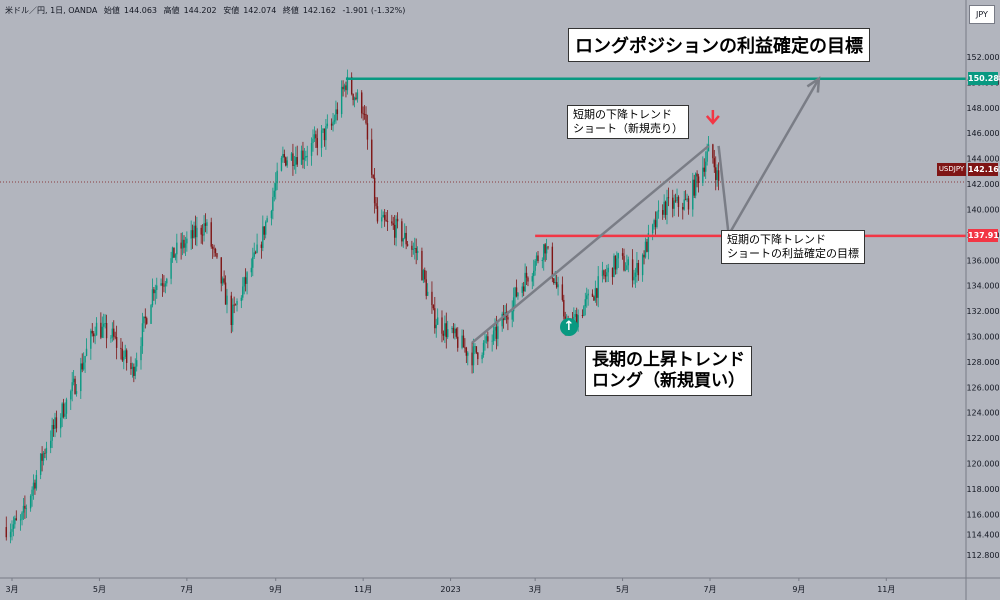 Image resolution: width=1000 pixels, height=600 pixels. Describe the element at coordinates (982, 555) in the screenshot. I see `y-tick-label: 112.800` at that location.